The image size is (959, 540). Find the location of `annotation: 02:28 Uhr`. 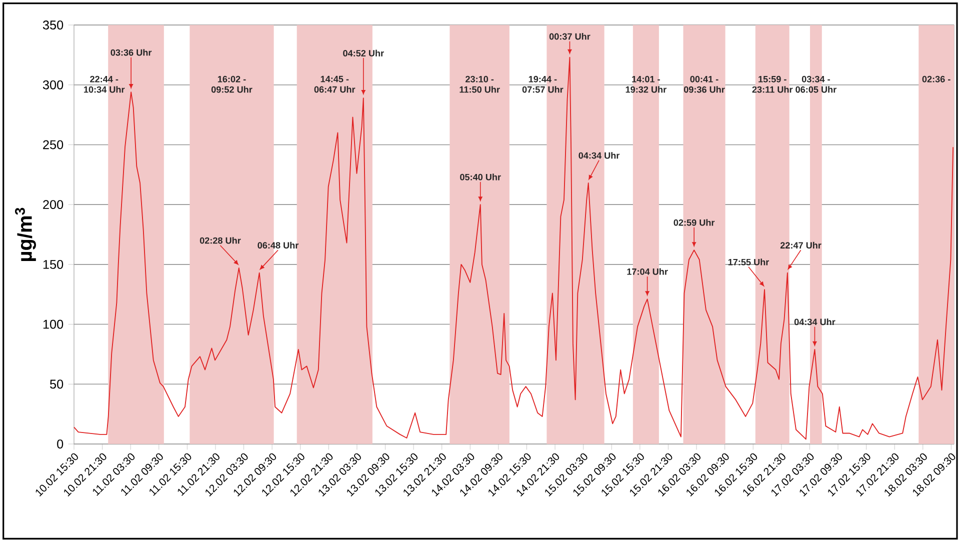

annotation: 02:28 Uhr is located at coordinates (220, 240).